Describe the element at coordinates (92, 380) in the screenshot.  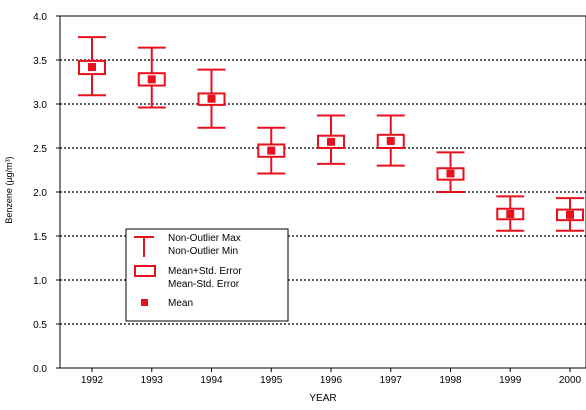
I see `x-tick-label-1992: 1992` at that location.